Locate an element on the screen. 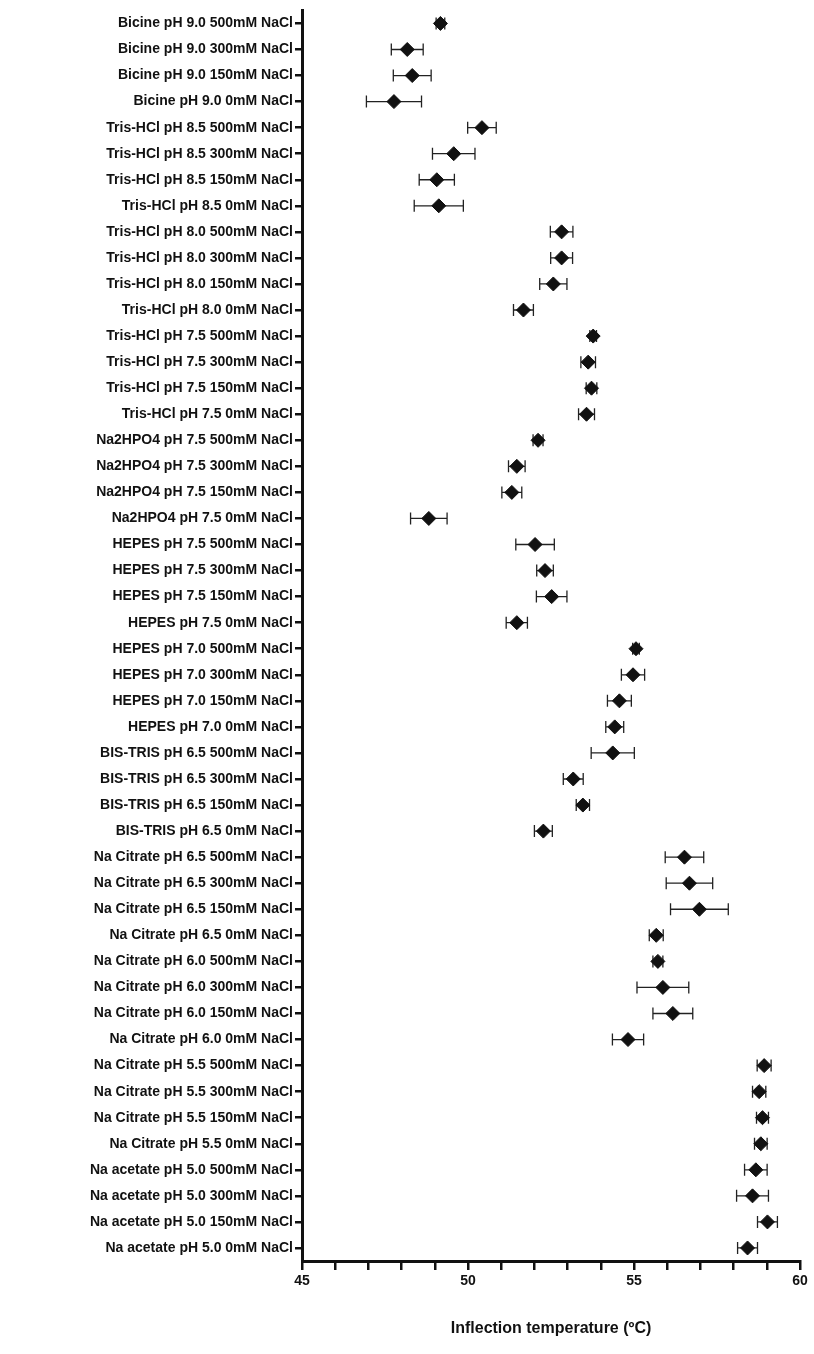  y-tick-label: Na Citrate pH 5.5 150mM NaCl is located at coordinates (193, 1116).